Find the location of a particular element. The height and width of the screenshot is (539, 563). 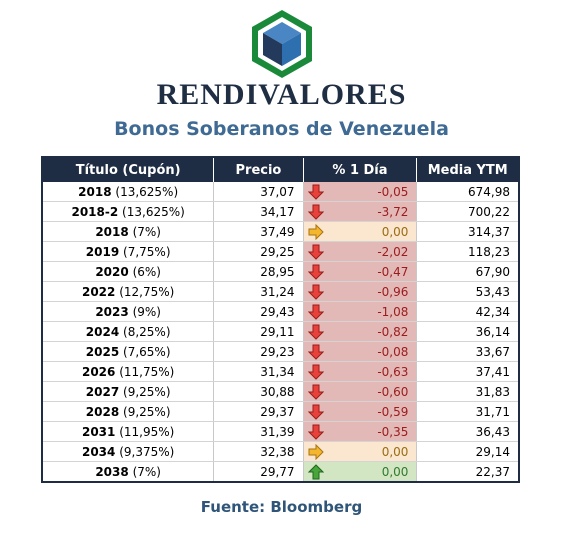

bond-coupon: (7,75%) is located at coordinates (147, 251).